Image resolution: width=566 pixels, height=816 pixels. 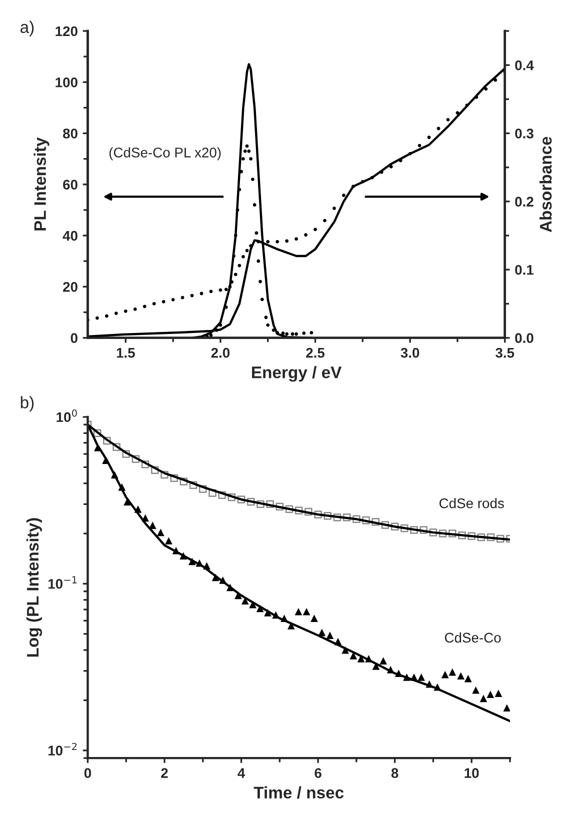 What do you see at coordinates (545, 184) in the screenshot?
I see `y2-axis-title: Absorbance` at bounding box center [545, 184].